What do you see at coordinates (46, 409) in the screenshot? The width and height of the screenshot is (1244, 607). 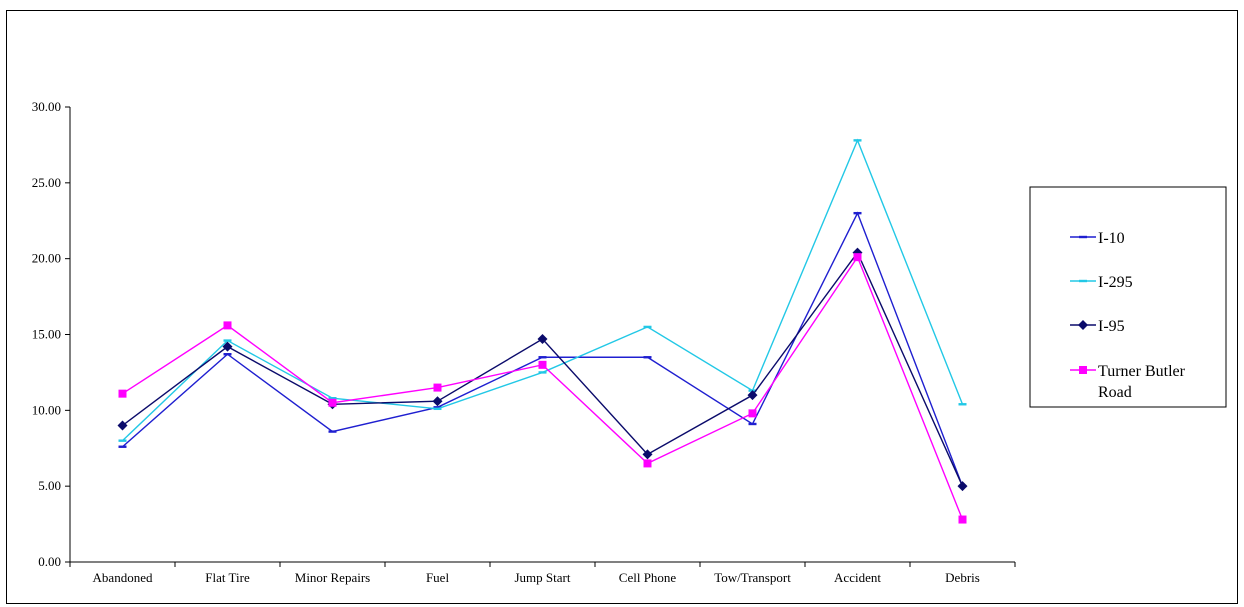 I see `y-tick-label: 10.00` at bounding box center [46, 409].